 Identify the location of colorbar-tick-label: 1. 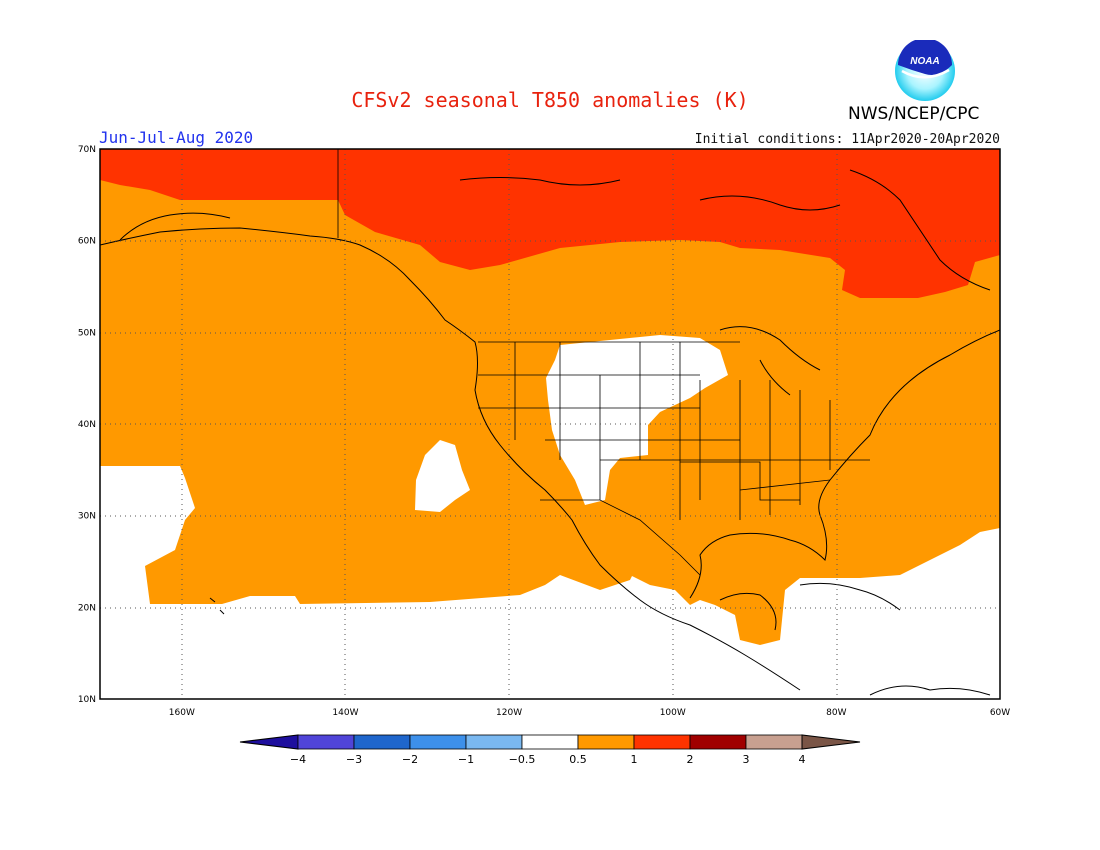
(634, 759).